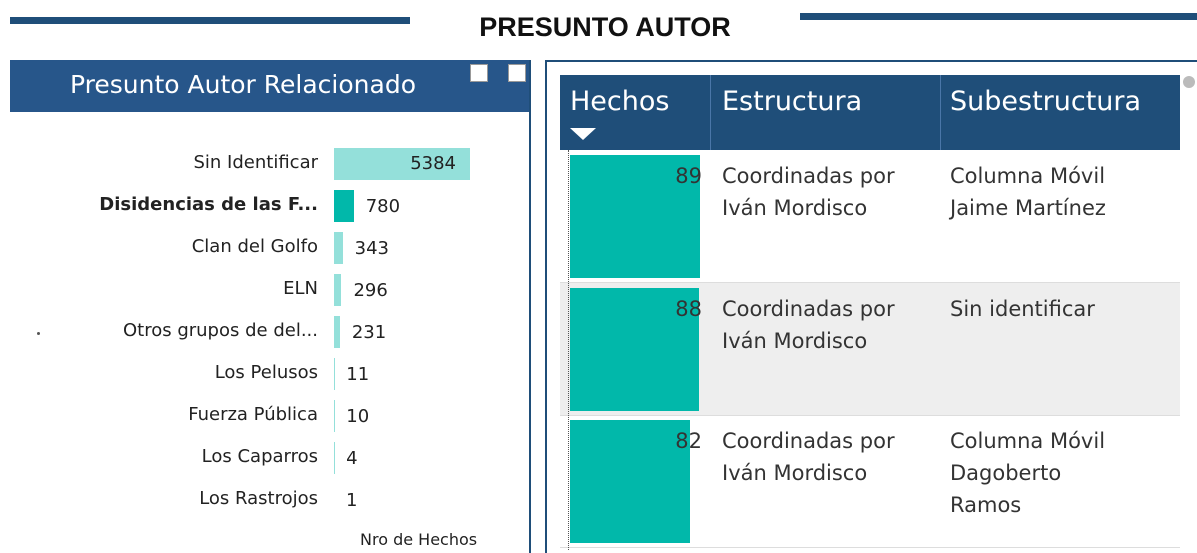 This screenshot has height=553, width=1197. I want to click on rule-right, so click(998, 16).